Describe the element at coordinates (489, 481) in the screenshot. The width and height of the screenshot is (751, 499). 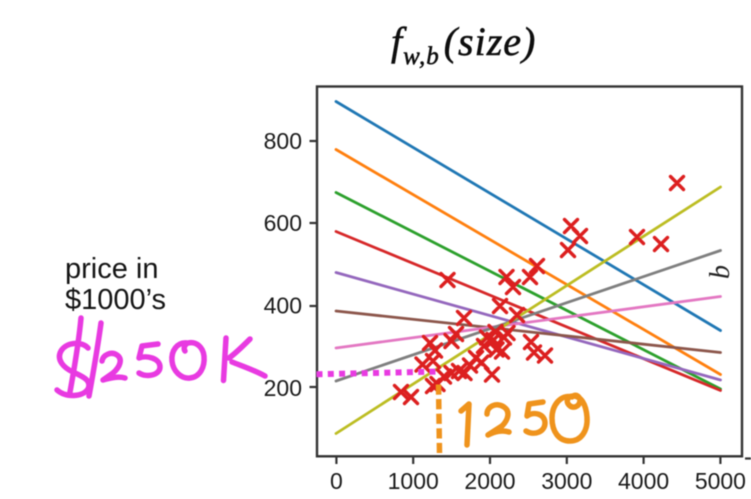
I see `svg-text: 2000` at that location.